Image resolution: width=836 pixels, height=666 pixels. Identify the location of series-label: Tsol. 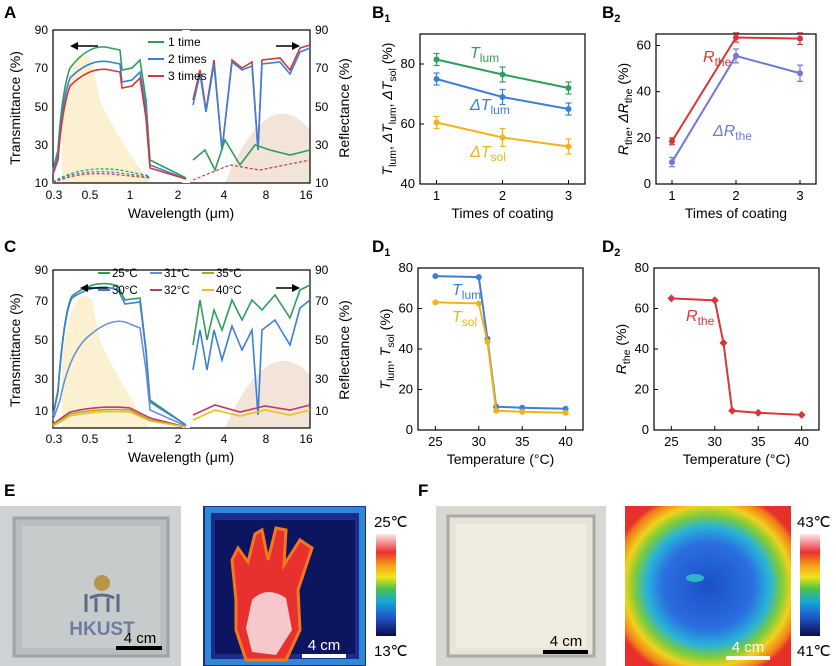
(464, 319).